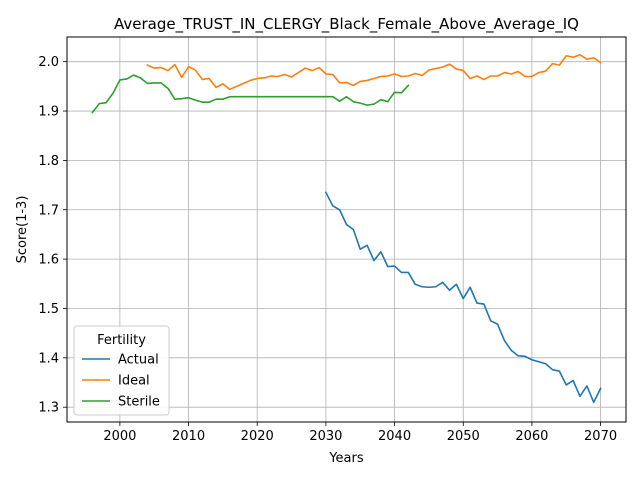 The height and width of the screenshot is (480, 640). What do you see at coordinates (48, 210) in the screenshot?
I see `y-tick-label: 1.7` at bounding box center [48, 210].